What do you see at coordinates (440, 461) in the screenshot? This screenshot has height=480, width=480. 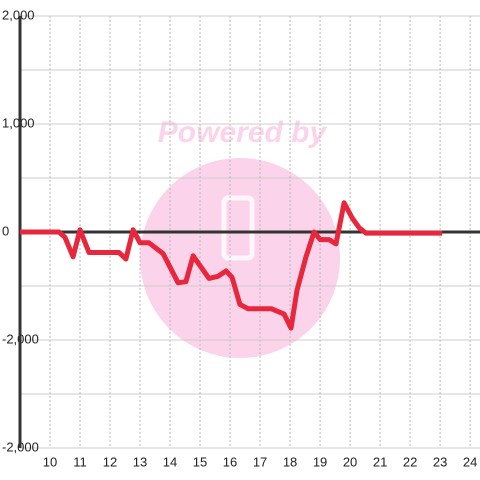 I see `x-tick-label: 23` at bounding box center [440, 461].